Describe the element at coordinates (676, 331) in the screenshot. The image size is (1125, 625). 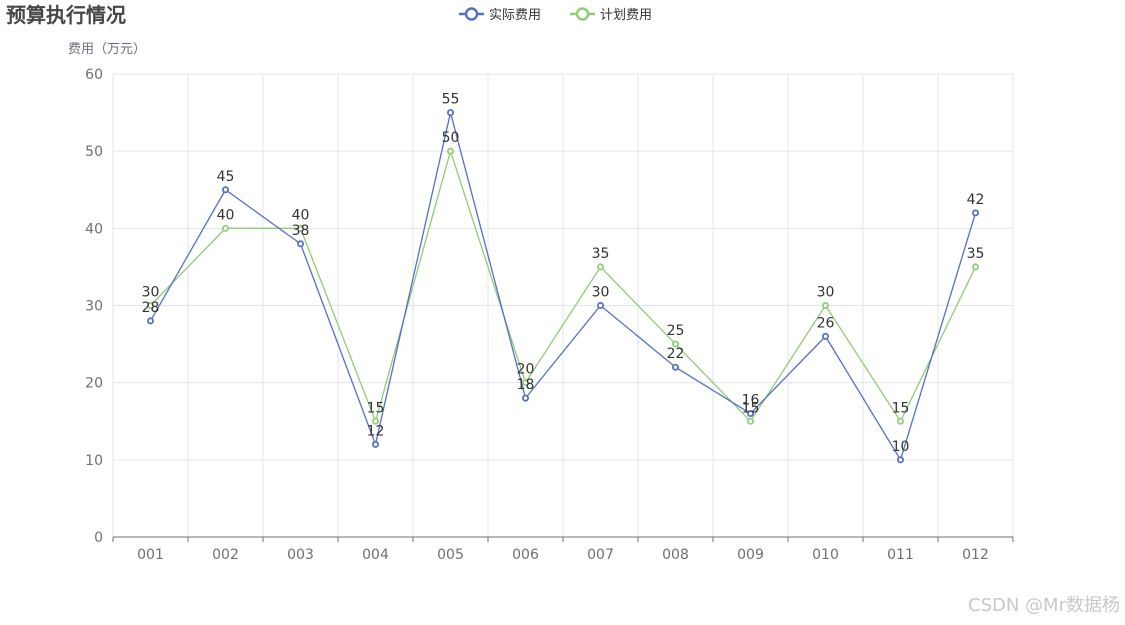
I see `data-label: 25` at that location.